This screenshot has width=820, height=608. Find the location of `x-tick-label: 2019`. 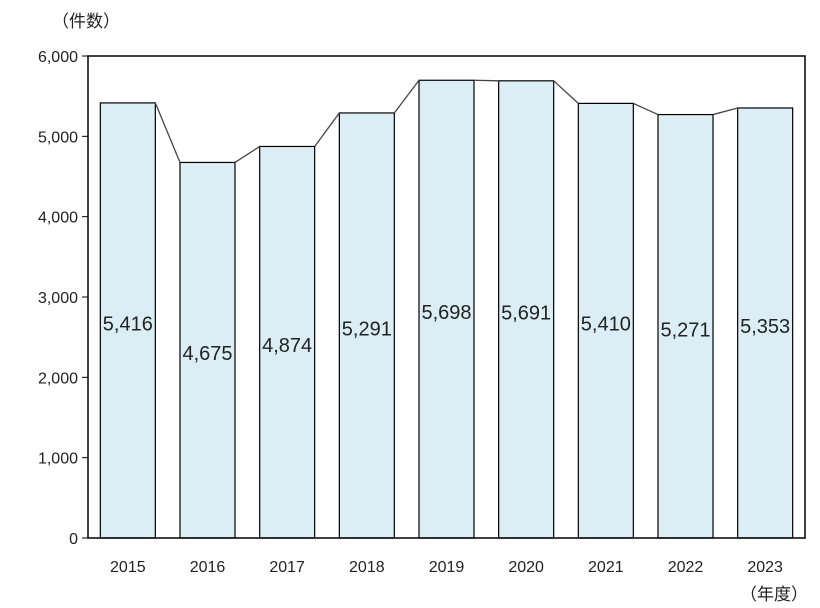

x-tick-label: 2019 is located at coordinates (447, 567).